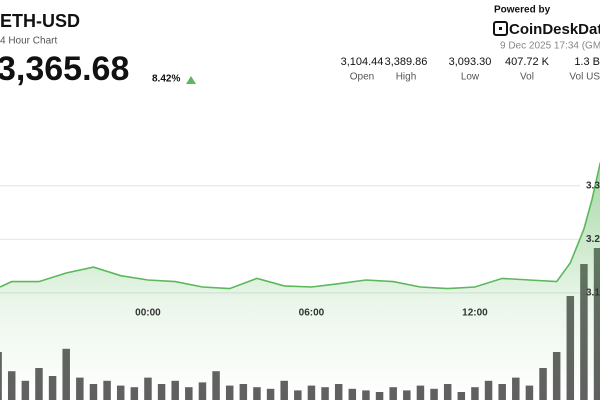  Describe the element at coordinates (593, 239) in the screenshot. I see `y-tick-label: 3.2` at that location.